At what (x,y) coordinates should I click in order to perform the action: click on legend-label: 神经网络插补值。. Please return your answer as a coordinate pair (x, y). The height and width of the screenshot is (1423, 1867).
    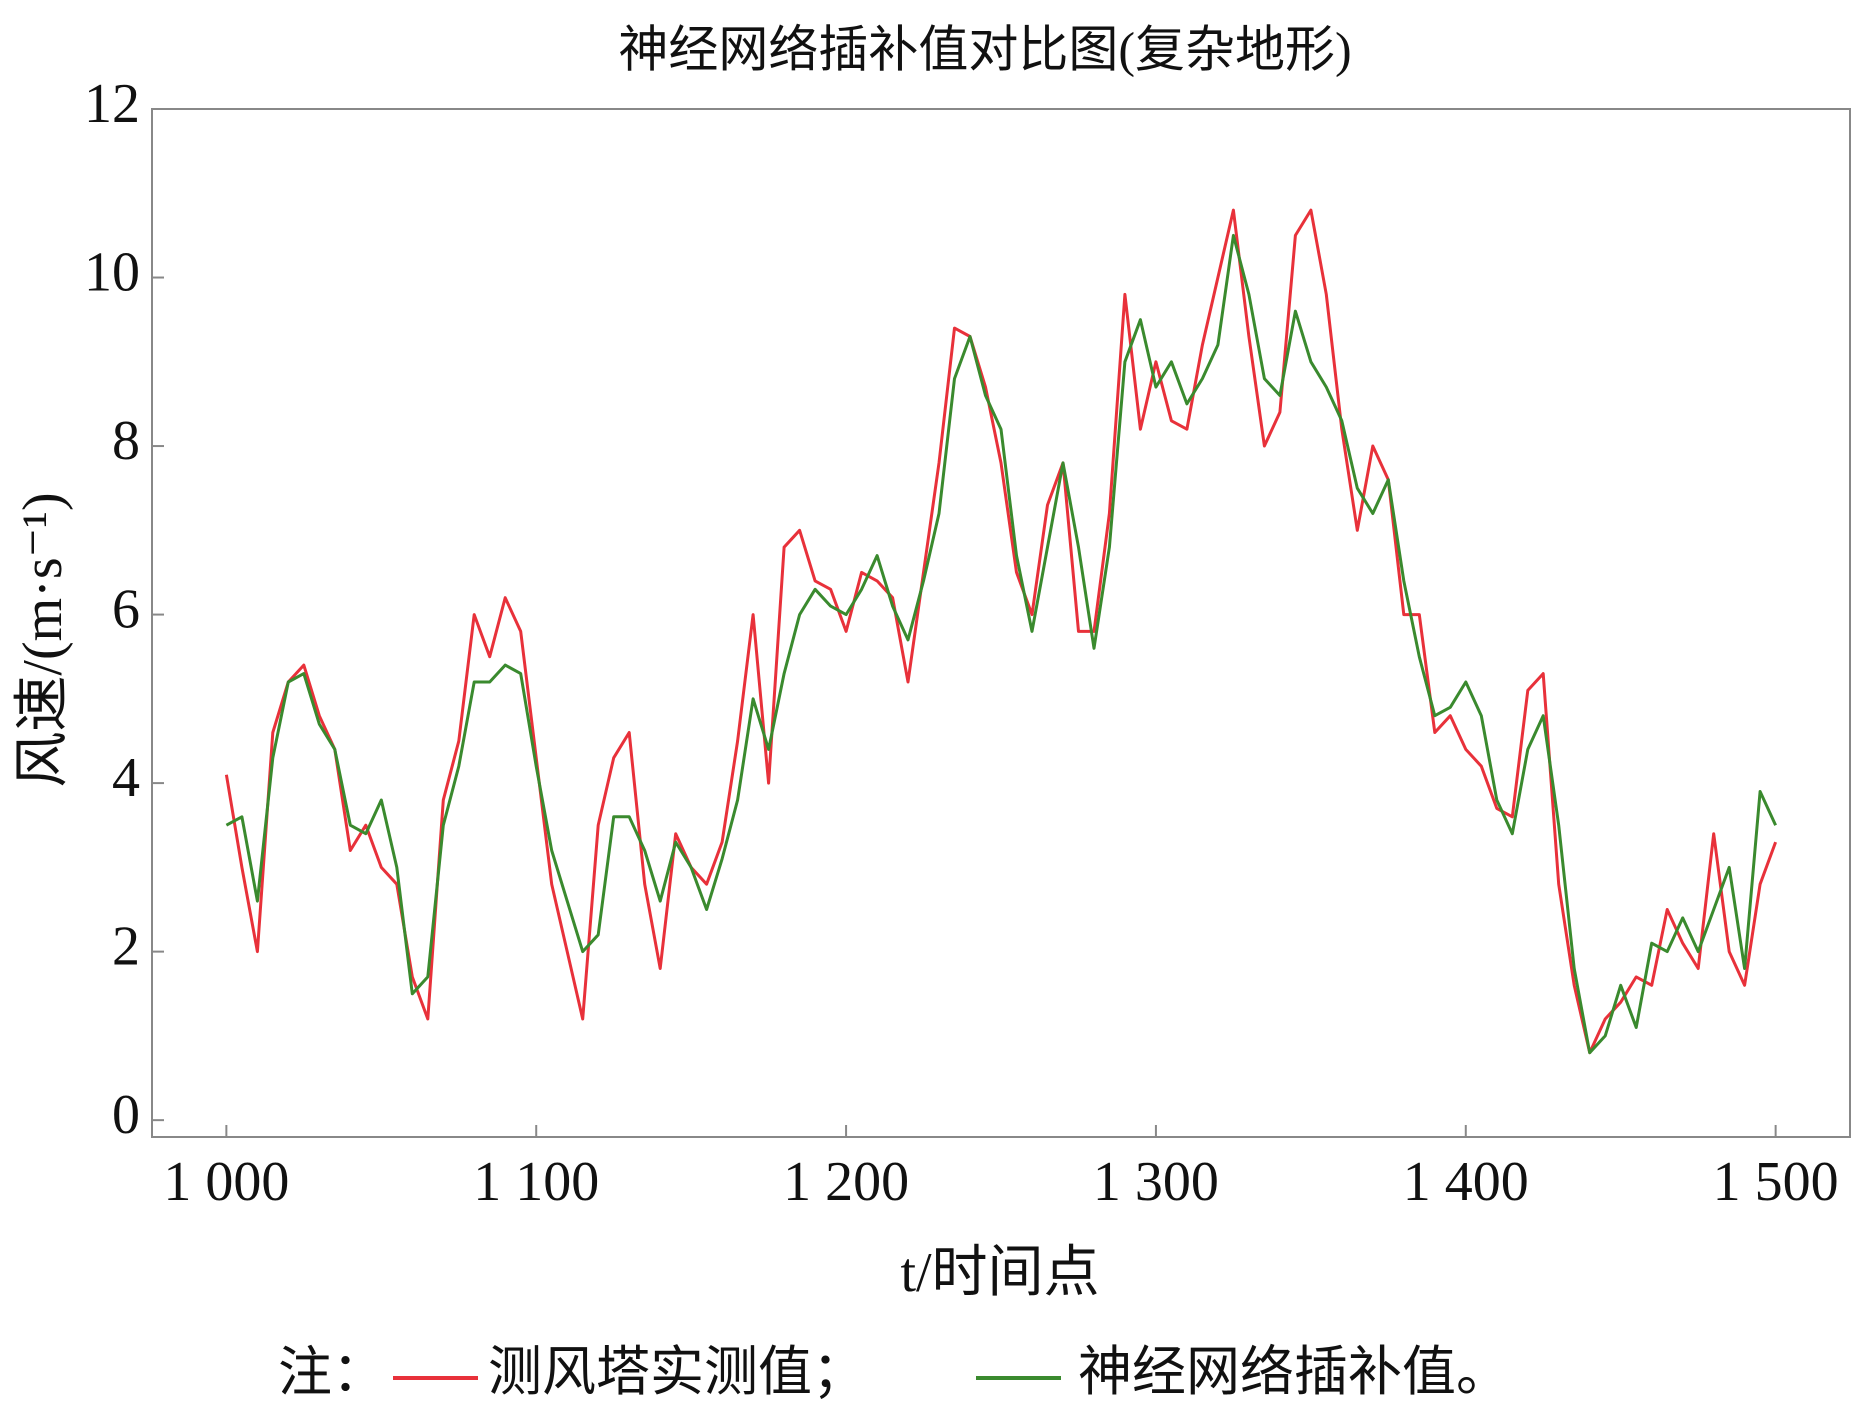
    Looking at the image, I should click on (1294, 1372).